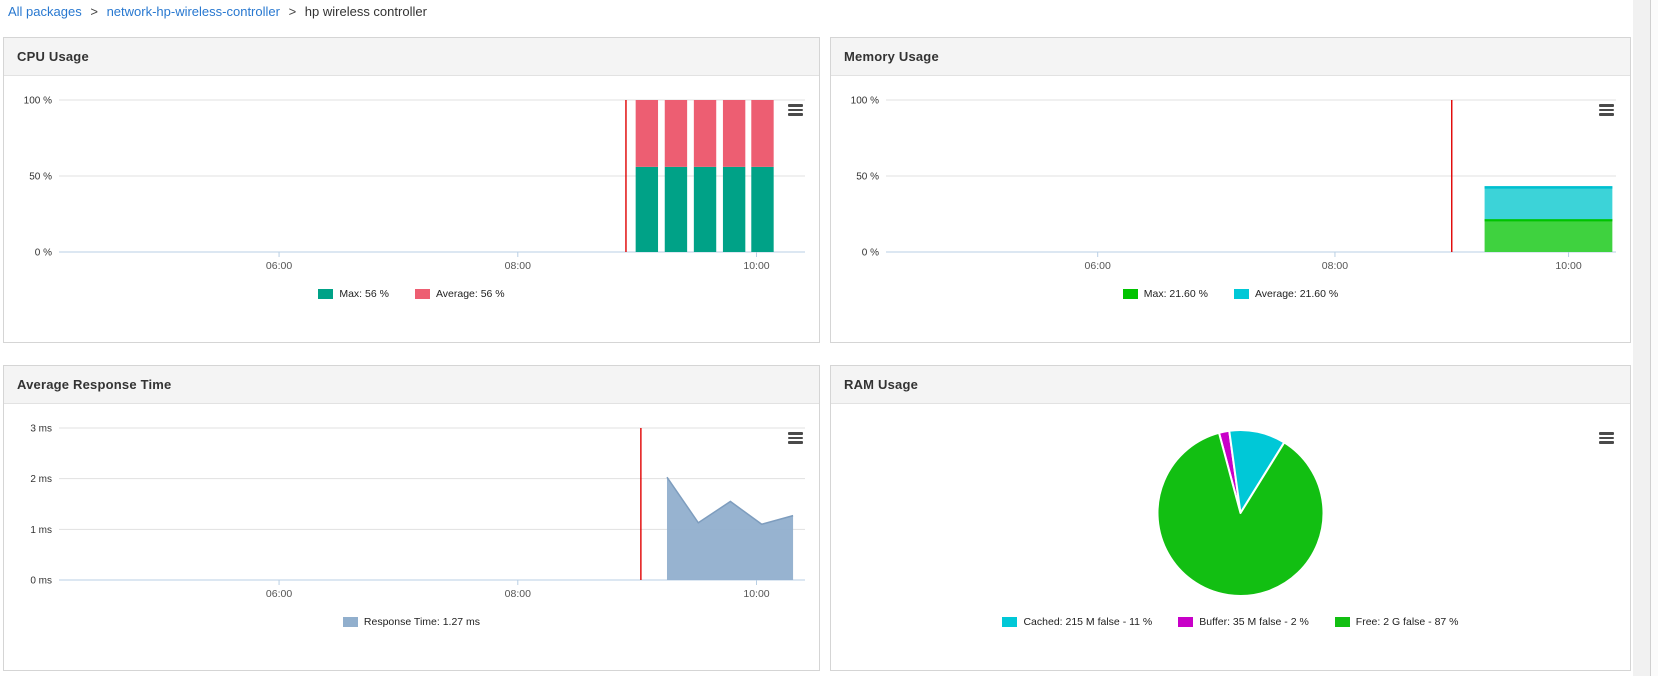  I want to click on legend-item: Buffer: 35 M false - 2 %, so click(1243, 622).